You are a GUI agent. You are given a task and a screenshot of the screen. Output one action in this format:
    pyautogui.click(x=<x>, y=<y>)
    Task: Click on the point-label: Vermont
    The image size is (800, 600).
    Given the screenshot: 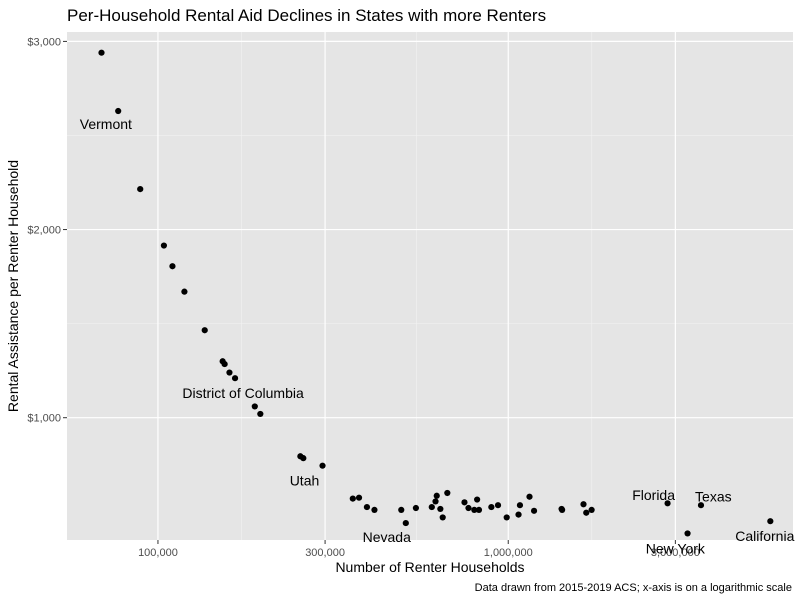 What is the action you would take?
    pyautogui.click(x=106, y=124)
    